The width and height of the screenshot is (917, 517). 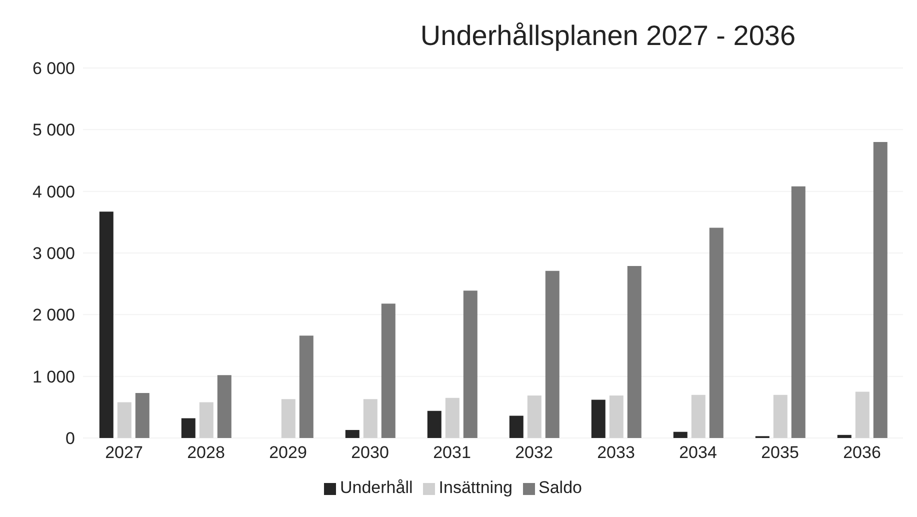 I want to click on x-tick-label: 2032, so click(x=534, y=452).